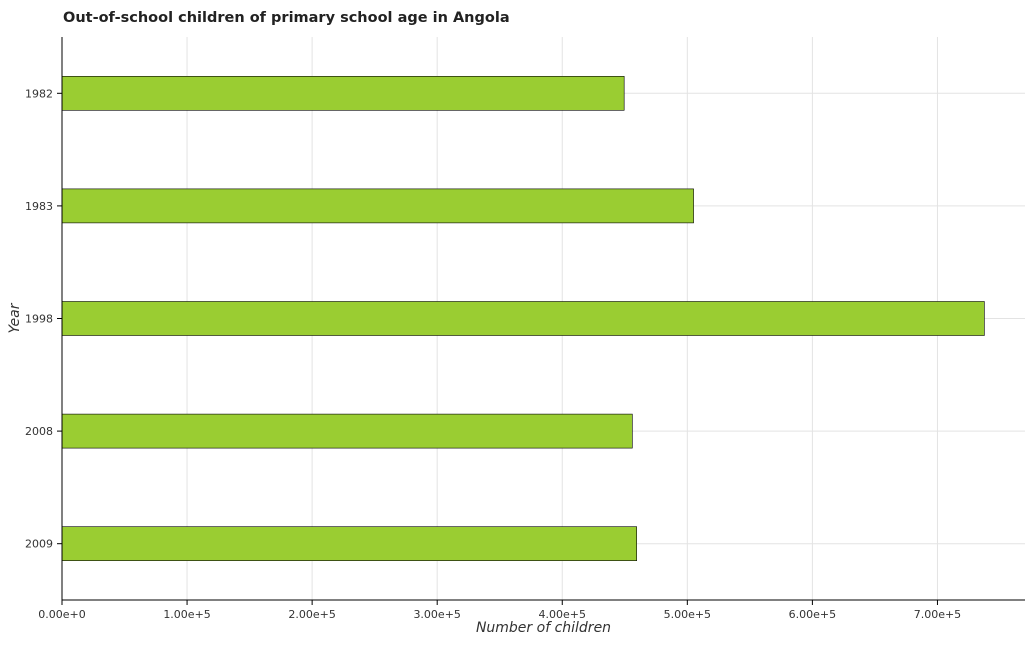  I want to click on x-axis-title: Number of children, so click(543, 628).